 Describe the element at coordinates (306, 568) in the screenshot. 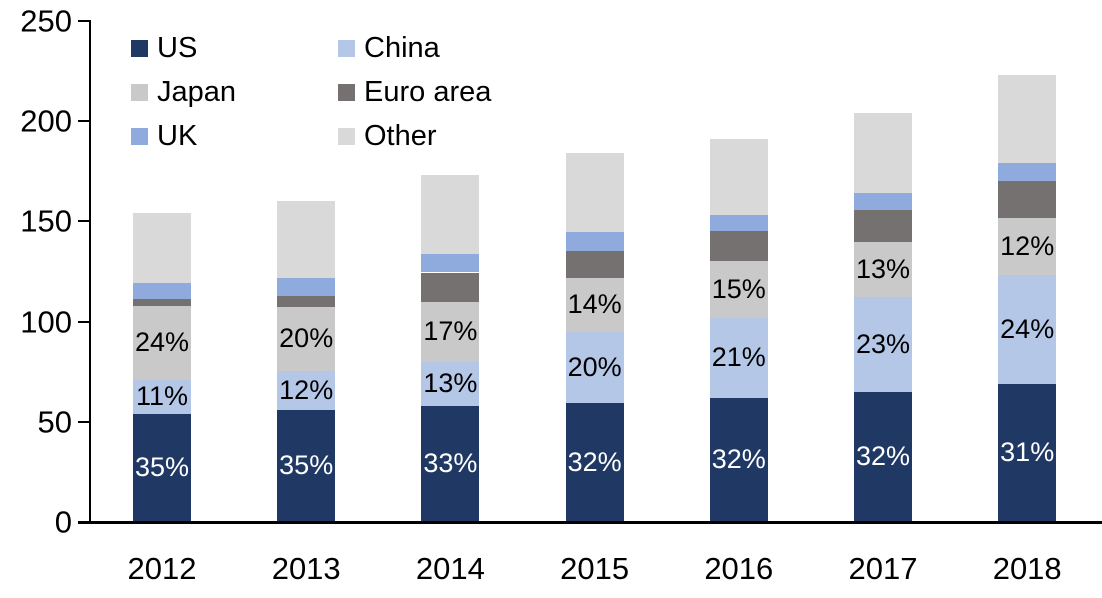

I see `x-tick-label: 2013` at that location.